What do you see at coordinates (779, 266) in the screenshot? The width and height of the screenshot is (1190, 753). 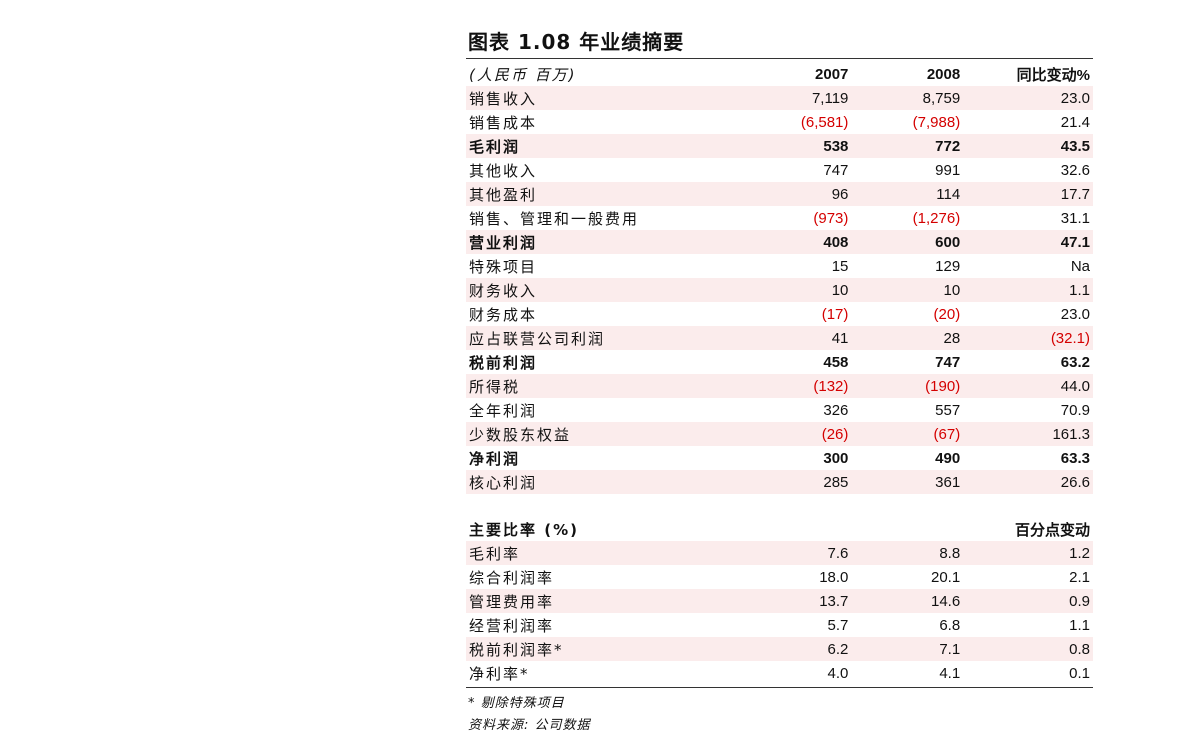 I see `table-row: 特殊项目 15 129 Na` at bounding box center [779, 266].